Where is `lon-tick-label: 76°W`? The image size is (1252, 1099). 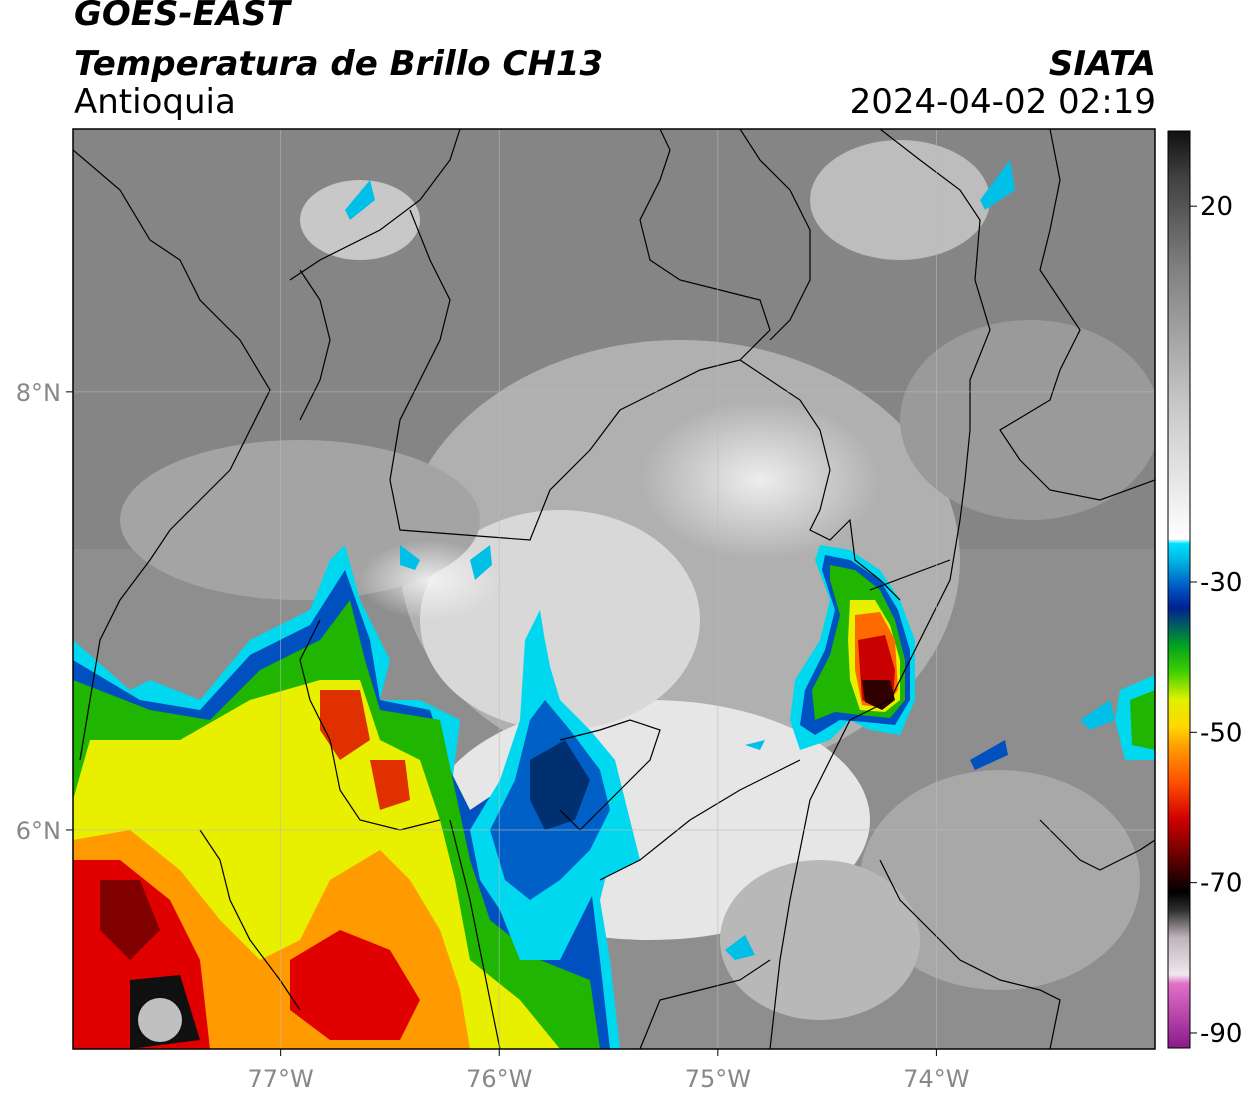
lon-tick-label: 76°W is located at coordinates (499, 1079).